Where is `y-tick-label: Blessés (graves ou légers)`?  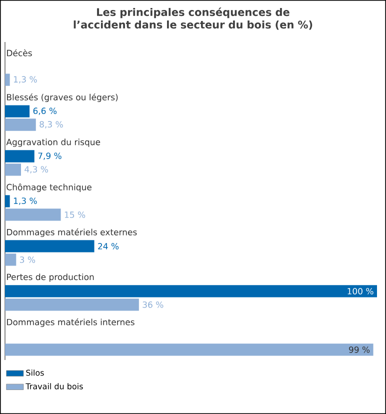
y-tick-label: Blessés (graves ou légers) is located at coordinates (62, 97).